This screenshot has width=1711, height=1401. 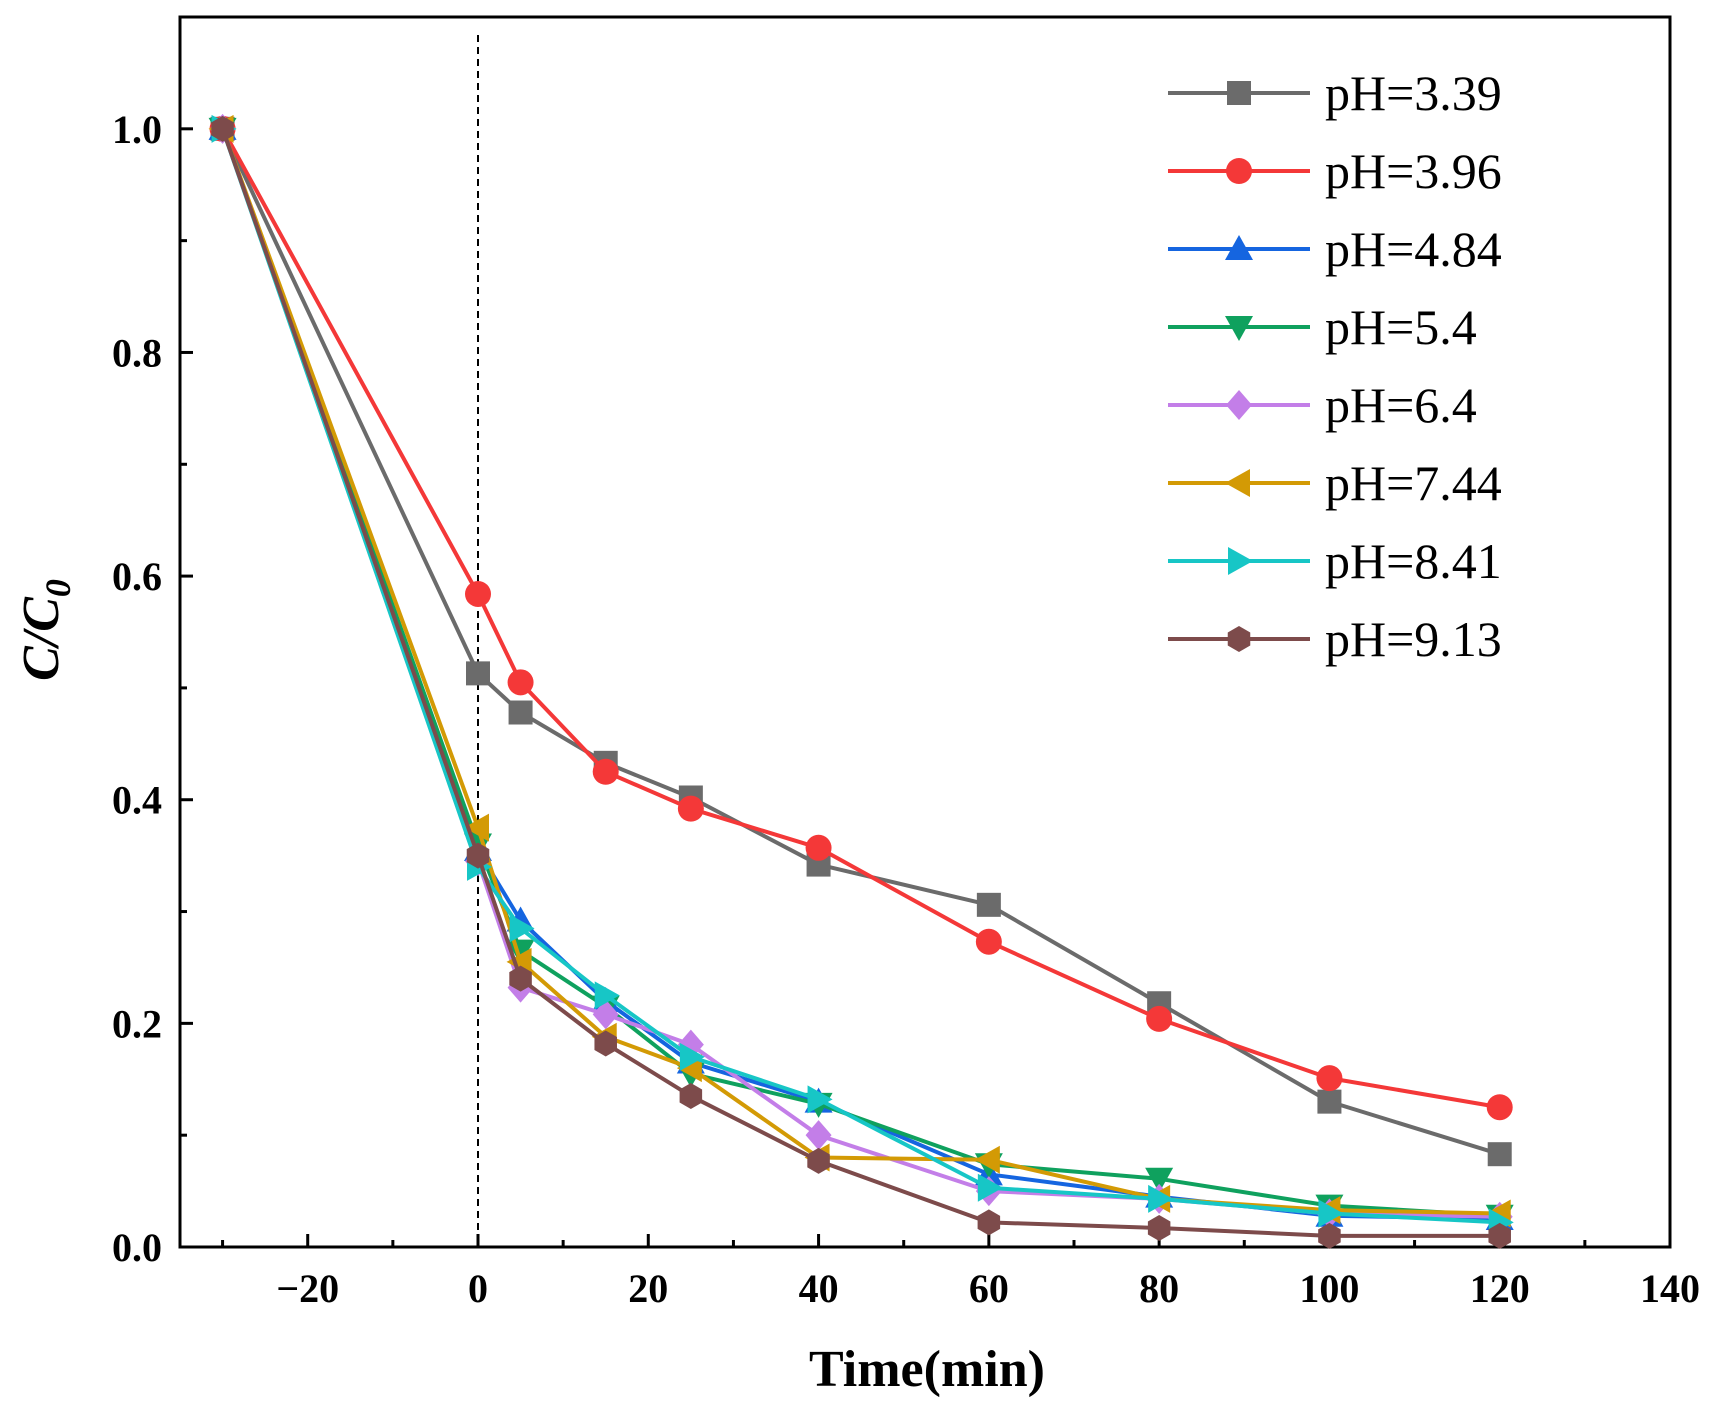 I want to click on legend-item: pH=7.44, so click(x=1335, y=483).